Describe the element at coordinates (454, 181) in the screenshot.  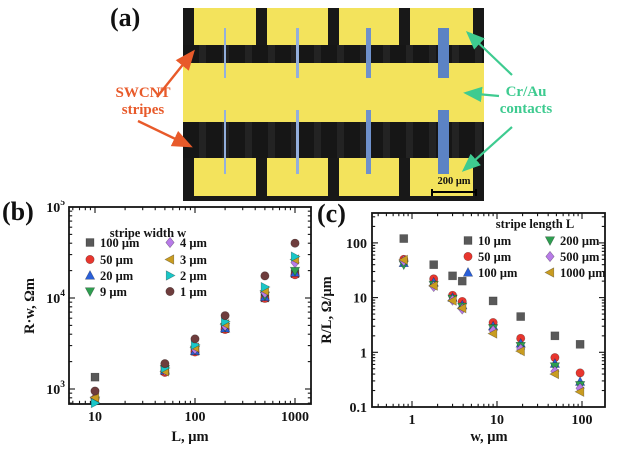
I see `scale-bar-label: 200 μm` at that location.